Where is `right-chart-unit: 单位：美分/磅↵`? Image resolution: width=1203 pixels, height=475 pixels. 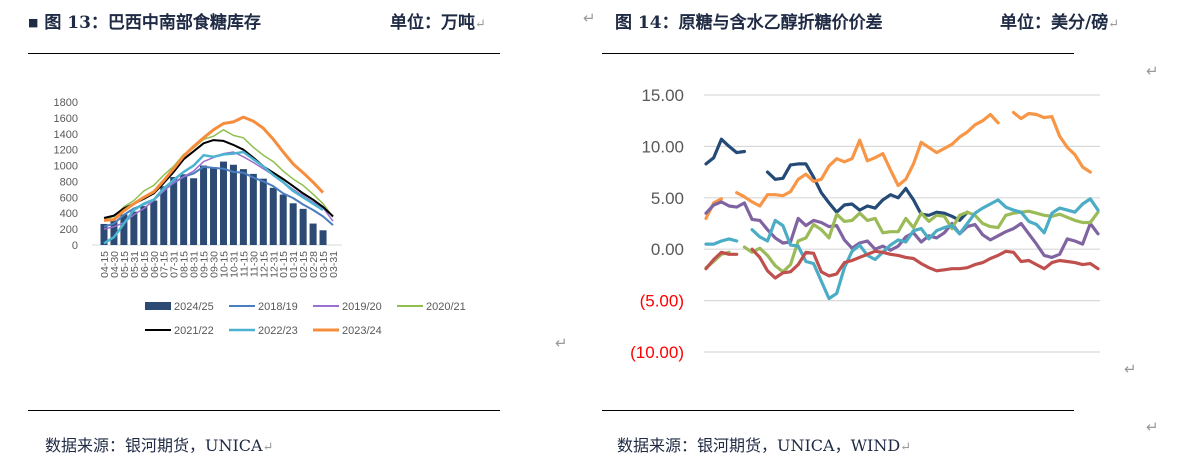
right-chart-unit: 单位：美分/磅↵ is located at coordinates (1059, 20).